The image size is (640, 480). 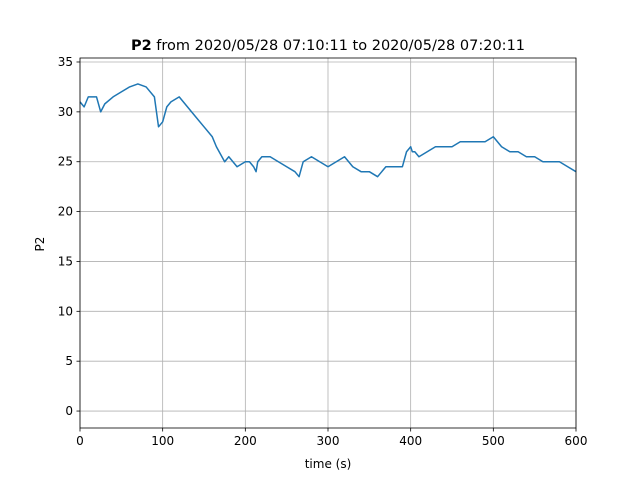 What do you see at coordinates (69, 411) in the screenshot?
I see `y-tick-label: 0` at bounding box center [69, 411].